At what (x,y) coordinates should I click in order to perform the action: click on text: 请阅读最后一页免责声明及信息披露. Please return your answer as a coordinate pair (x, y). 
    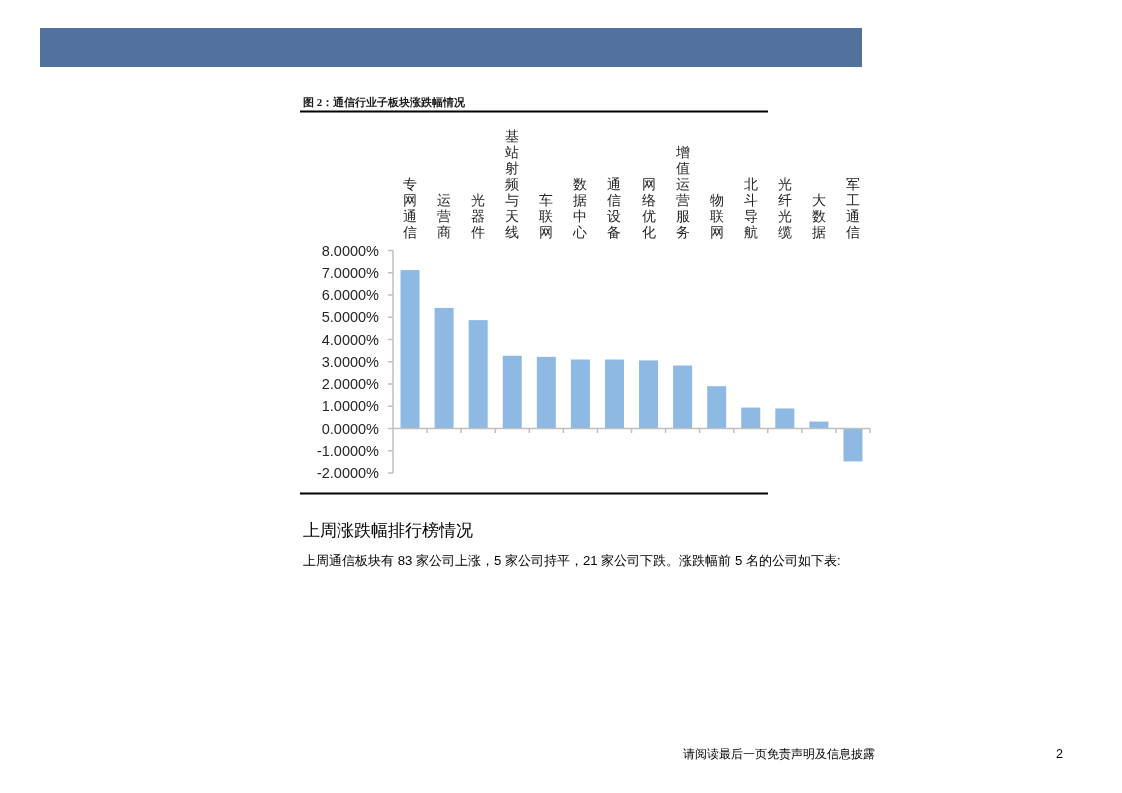
    Looking at the image, I should click on (779, 754).